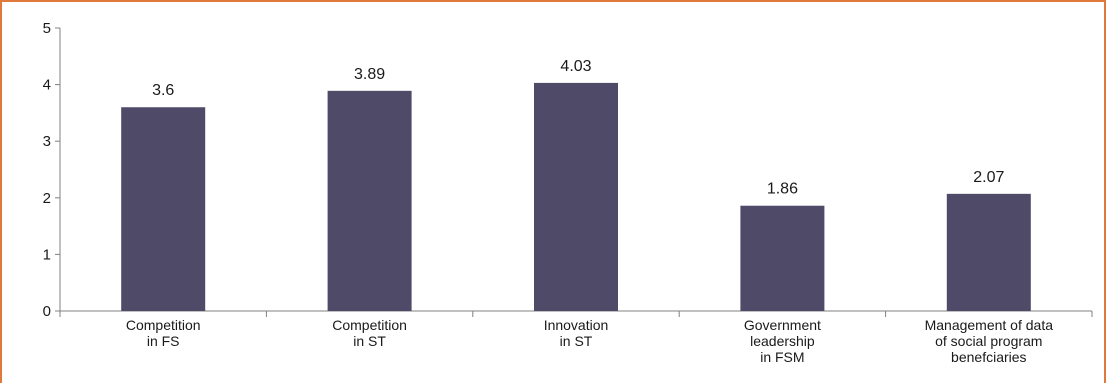 The image size is (1106, 383). What do you see at coordinates (782, 189) in the screenshot?
I see `data-label: 1.86` at bounding box center [782, 189].